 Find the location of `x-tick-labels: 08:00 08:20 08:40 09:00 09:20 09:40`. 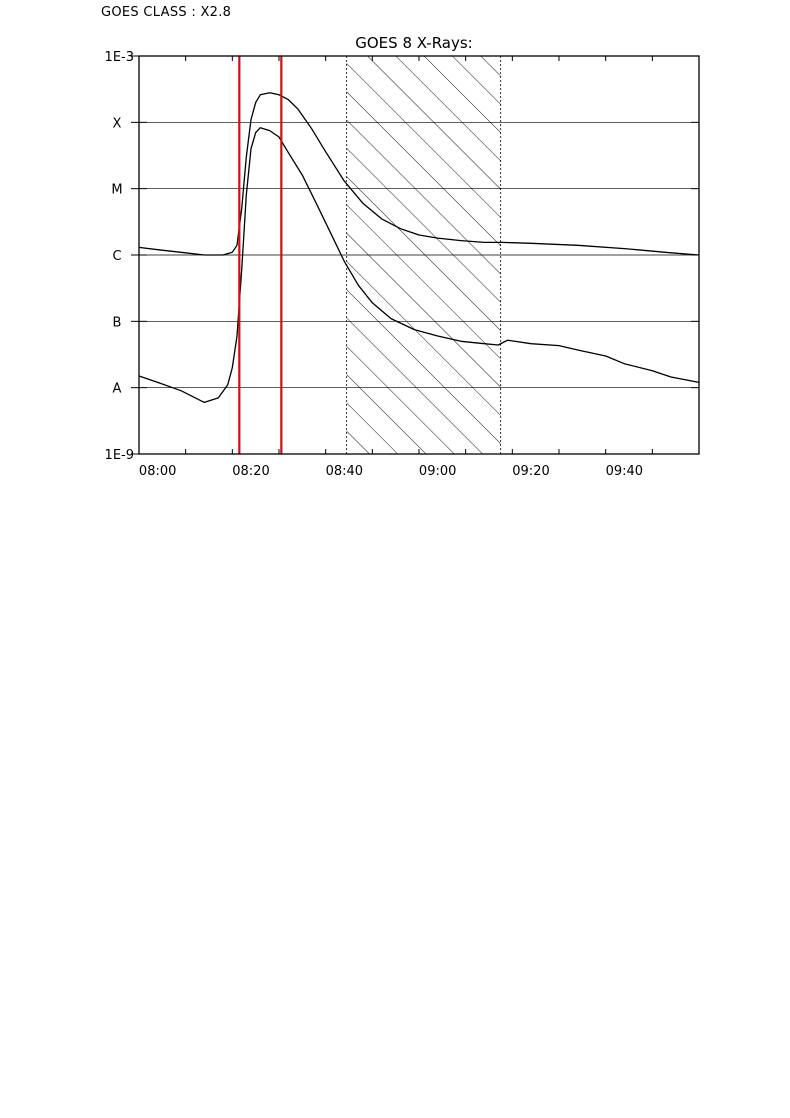

x-tick-labels: 08:00 08:20 08:40 09:00 09:20 09:40 is located at coordinates (391, 471).